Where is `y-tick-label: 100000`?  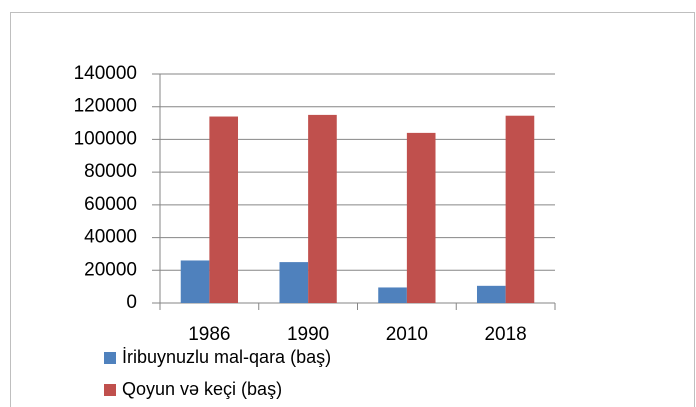 y-tick-label: 100000 is located at coordinates (105, 138).